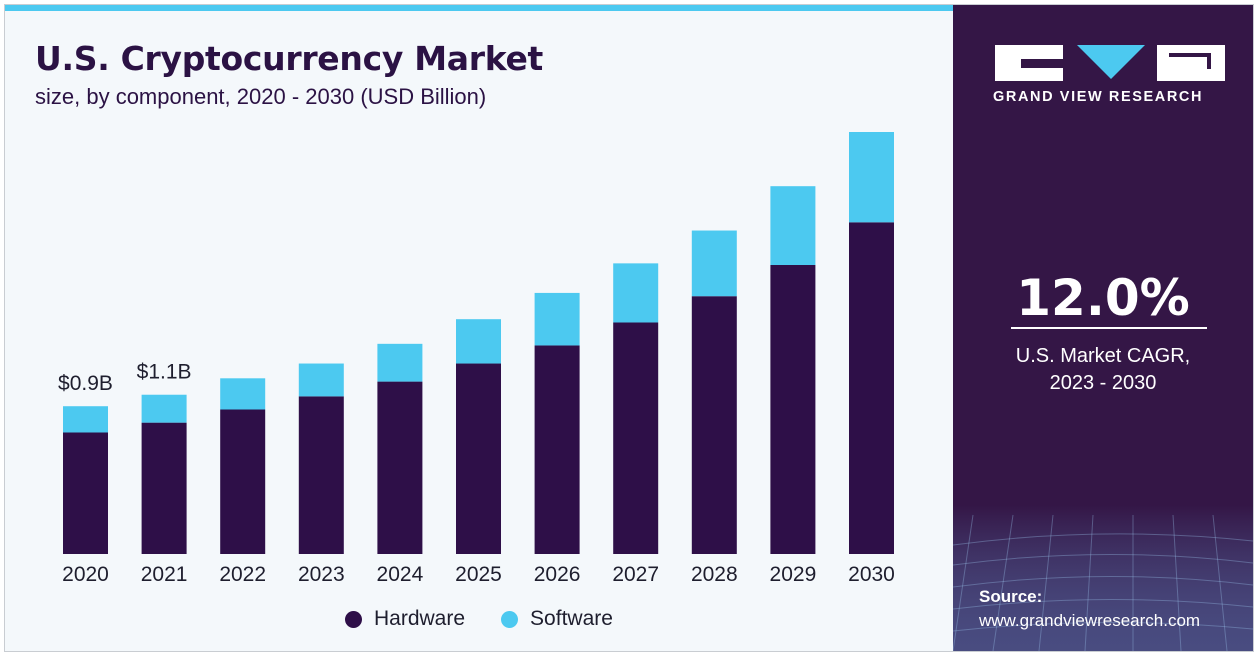 This screenshot has width=1256, height=656. Describe the element at coordinates (243, 394) in the screenshot. I see `bar-software-2022` at that location.